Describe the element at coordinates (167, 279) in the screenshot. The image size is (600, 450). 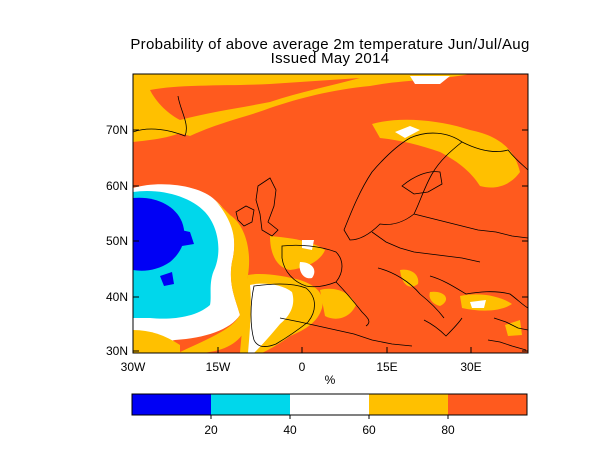
I see `region-0-20-speck` at that location.